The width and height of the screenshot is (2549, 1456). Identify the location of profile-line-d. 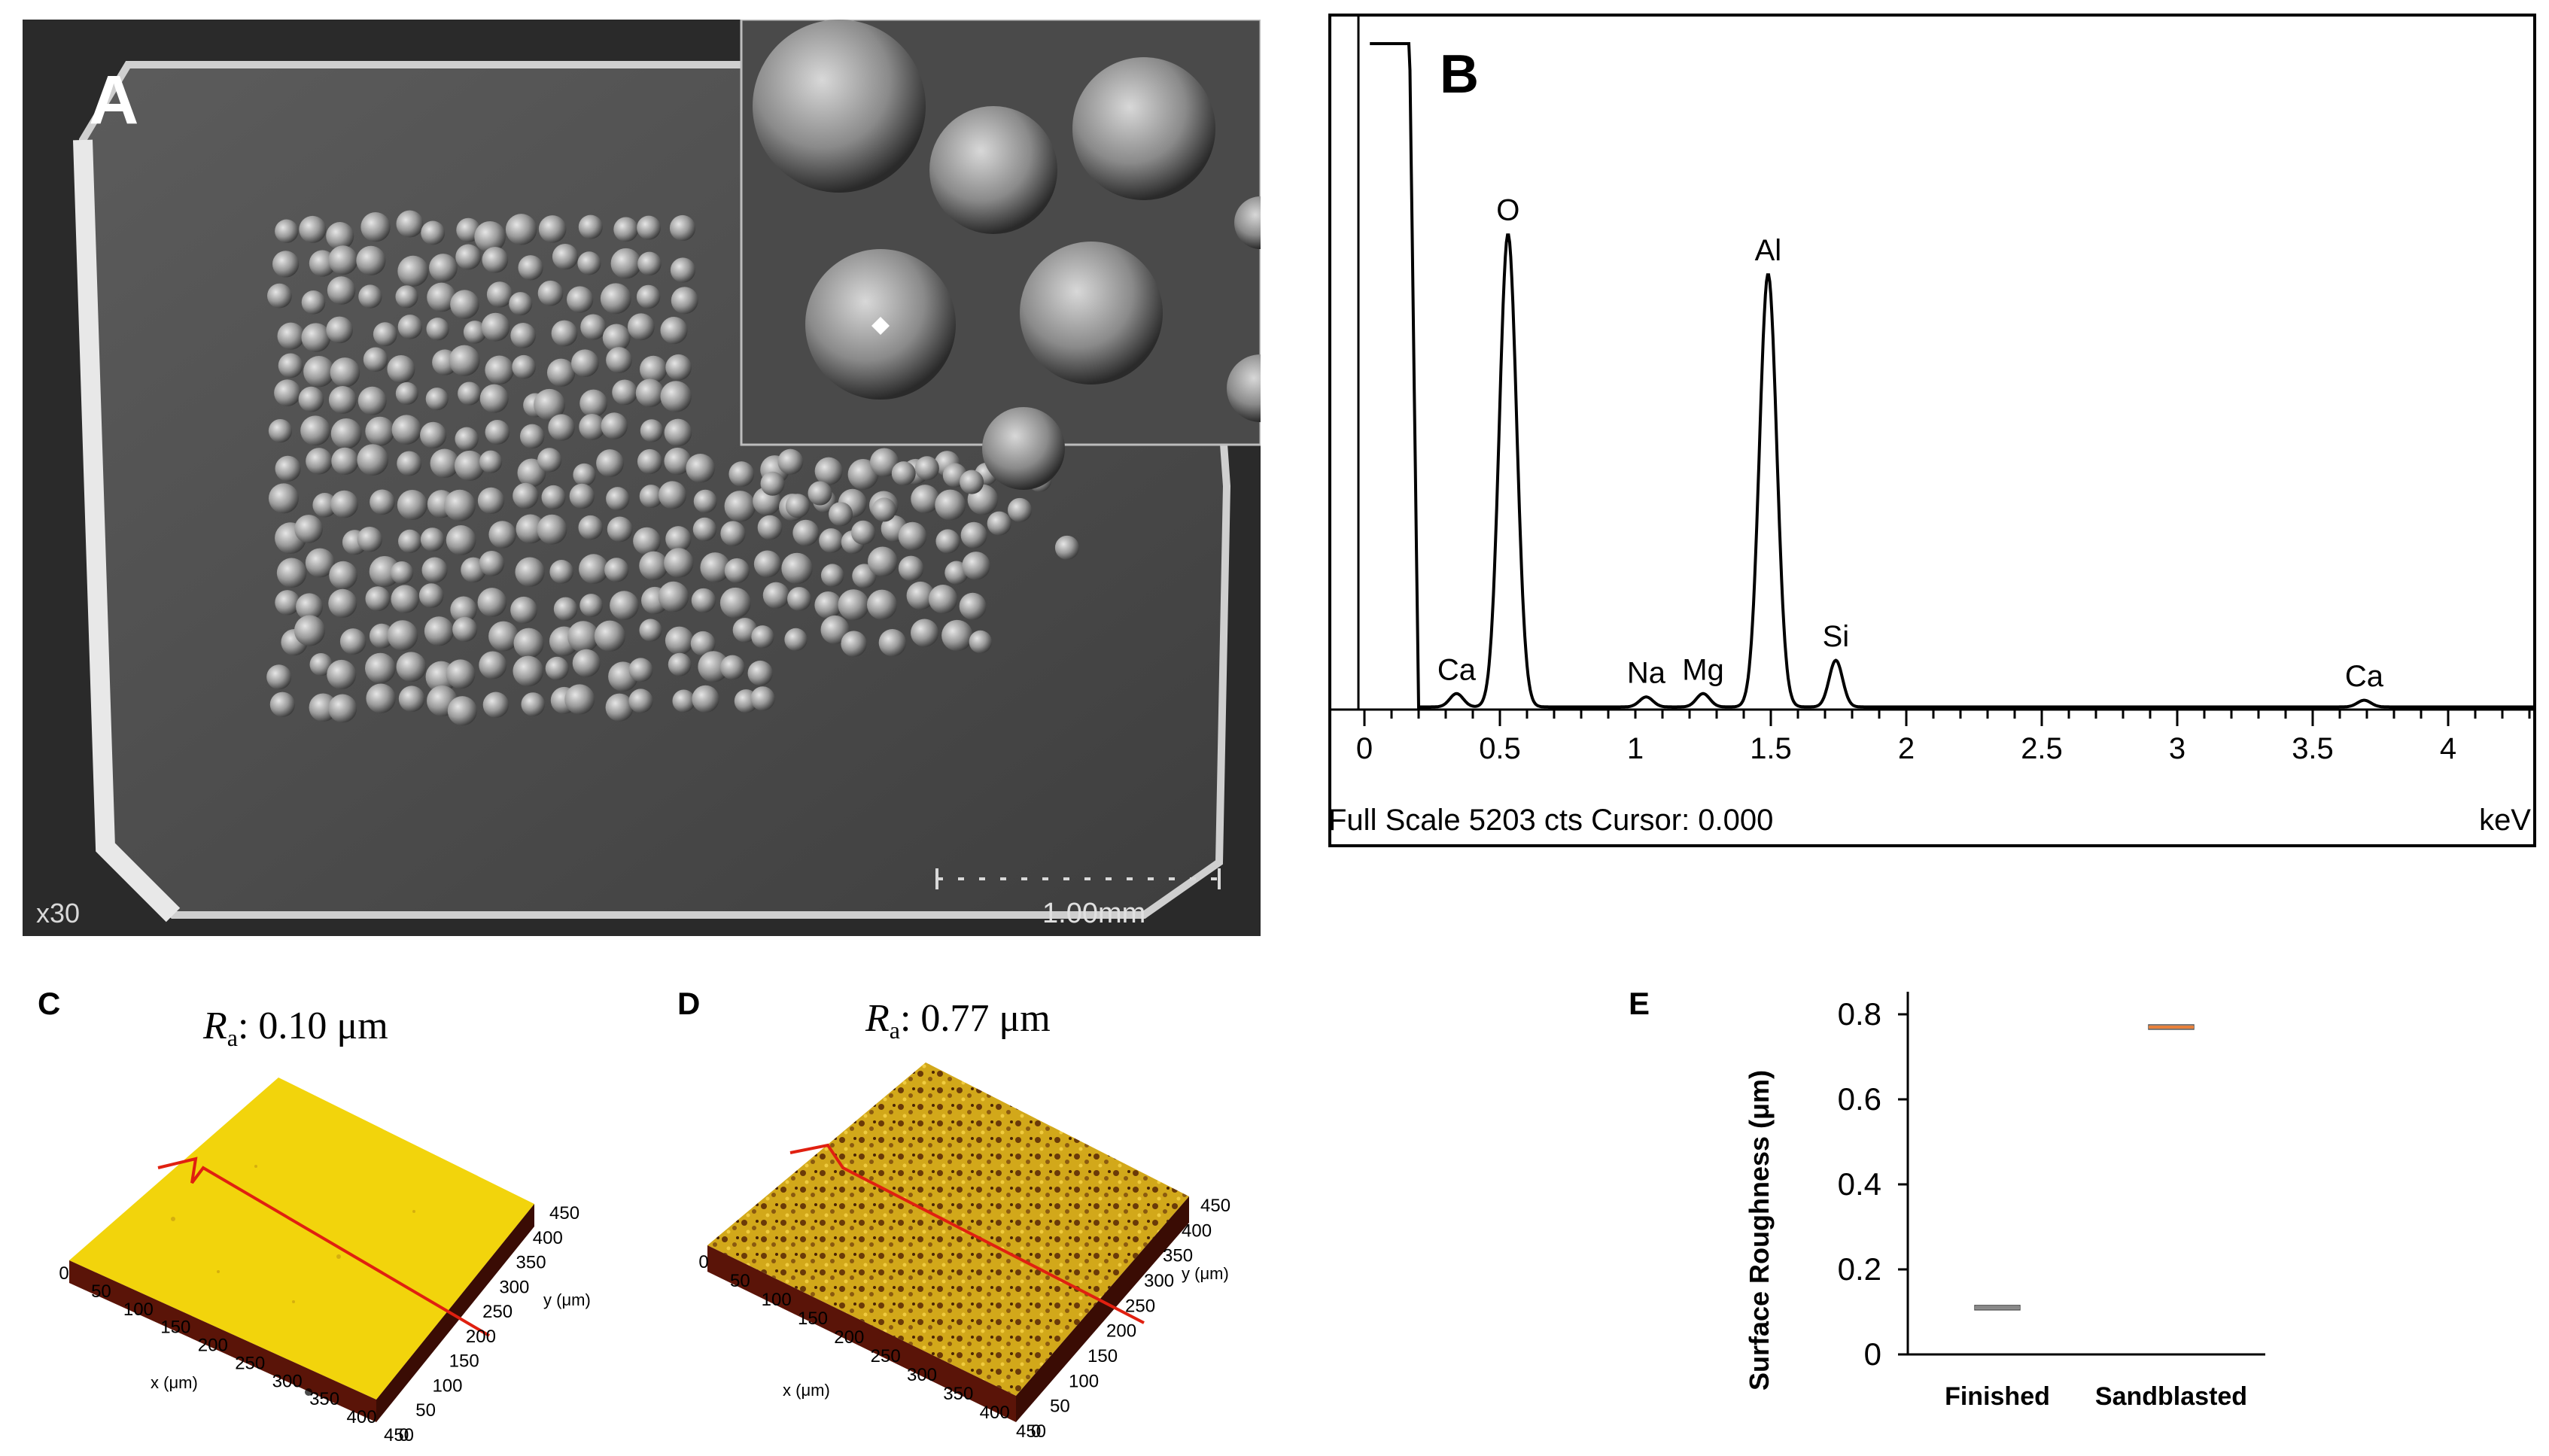
(967, 1233).